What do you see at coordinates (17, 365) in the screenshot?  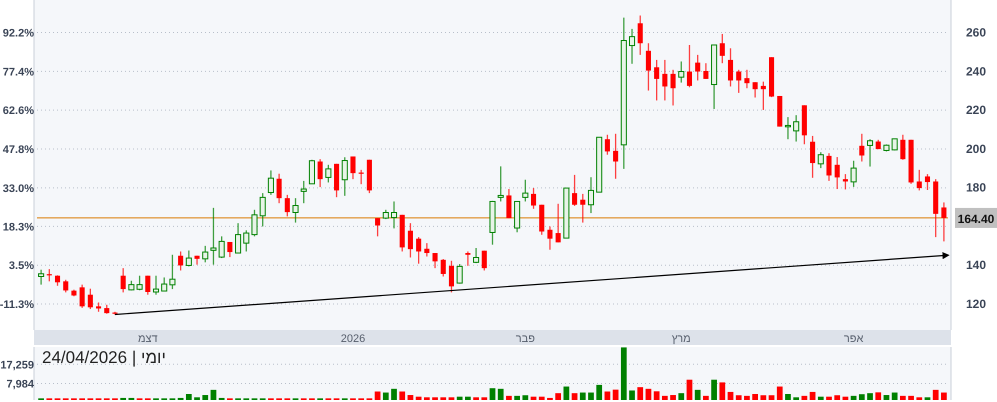 I see `y-tick-label: 17,259` at bounding box center [17, 365].